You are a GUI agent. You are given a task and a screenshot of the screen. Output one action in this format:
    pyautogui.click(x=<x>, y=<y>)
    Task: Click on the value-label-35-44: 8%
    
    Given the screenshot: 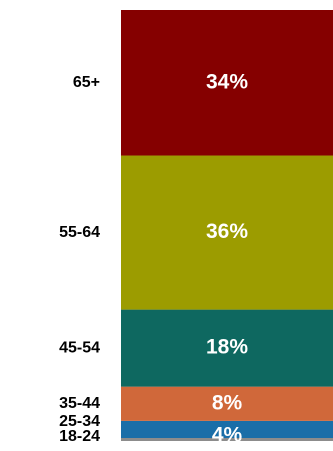 What is the action you would take?
    pyautogui.click(x=227, y=402)
    